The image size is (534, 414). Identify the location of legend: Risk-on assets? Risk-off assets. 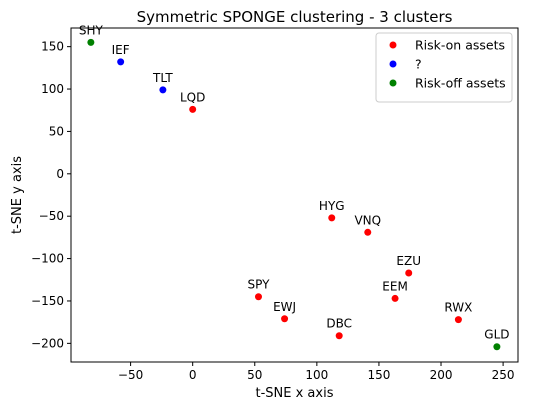
(444, 67).